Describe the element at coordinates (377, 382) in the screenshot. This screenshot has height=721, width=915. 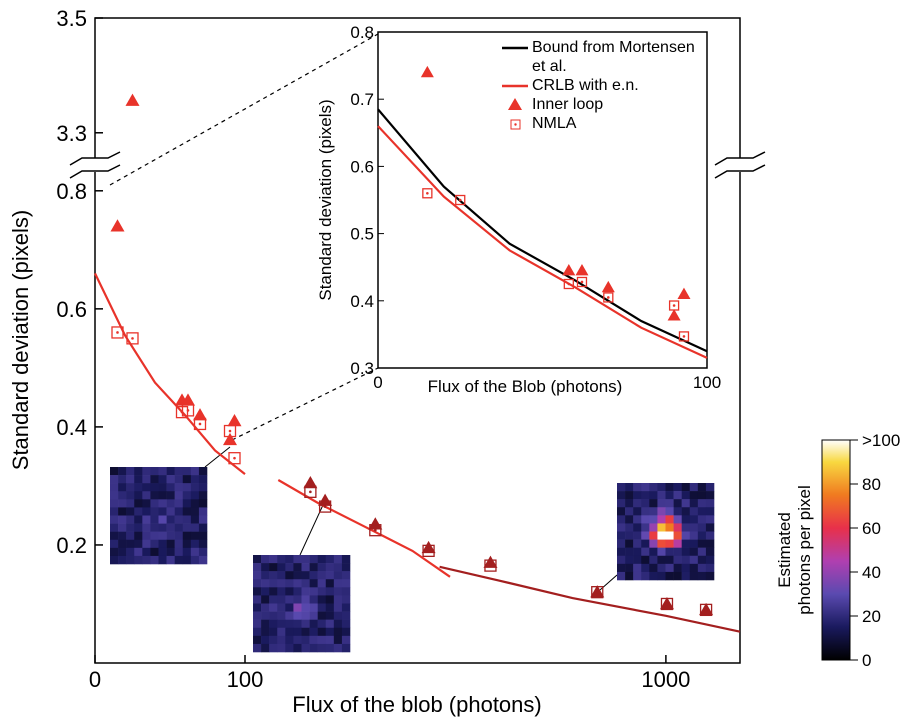
I see `inset-x-tick-label: 0` at that location.